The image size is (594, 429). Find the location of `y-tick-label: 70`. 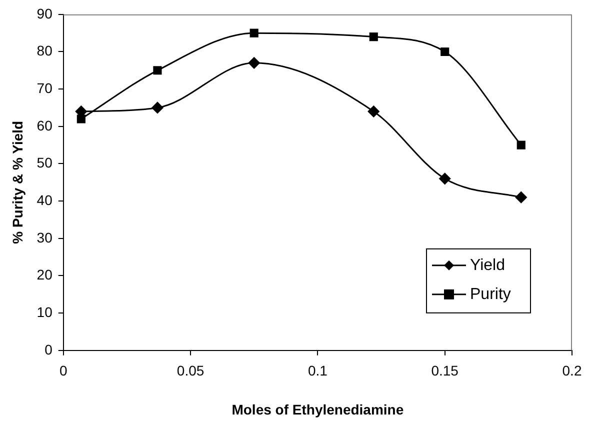

y-tick-label: 70 is located at coordinates (44, 88).